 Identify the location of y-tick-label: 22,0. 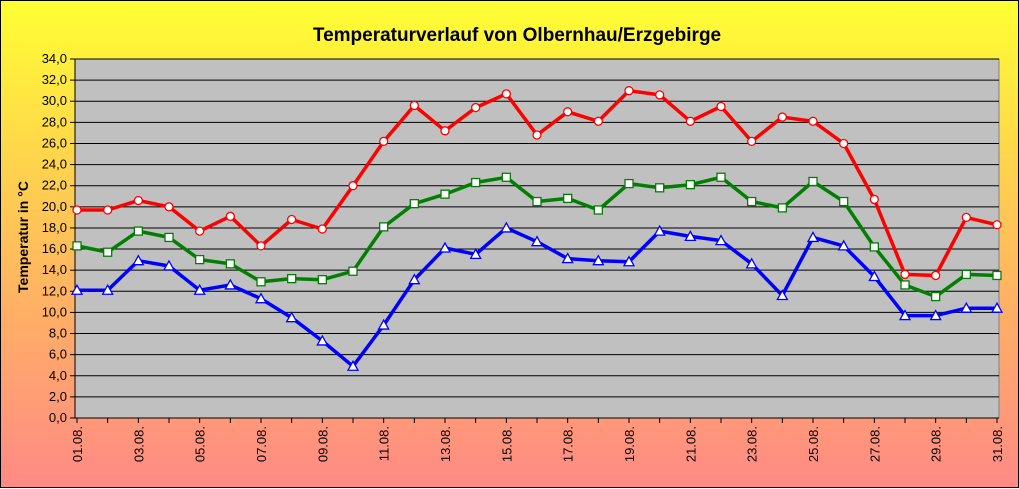
(54, 185).